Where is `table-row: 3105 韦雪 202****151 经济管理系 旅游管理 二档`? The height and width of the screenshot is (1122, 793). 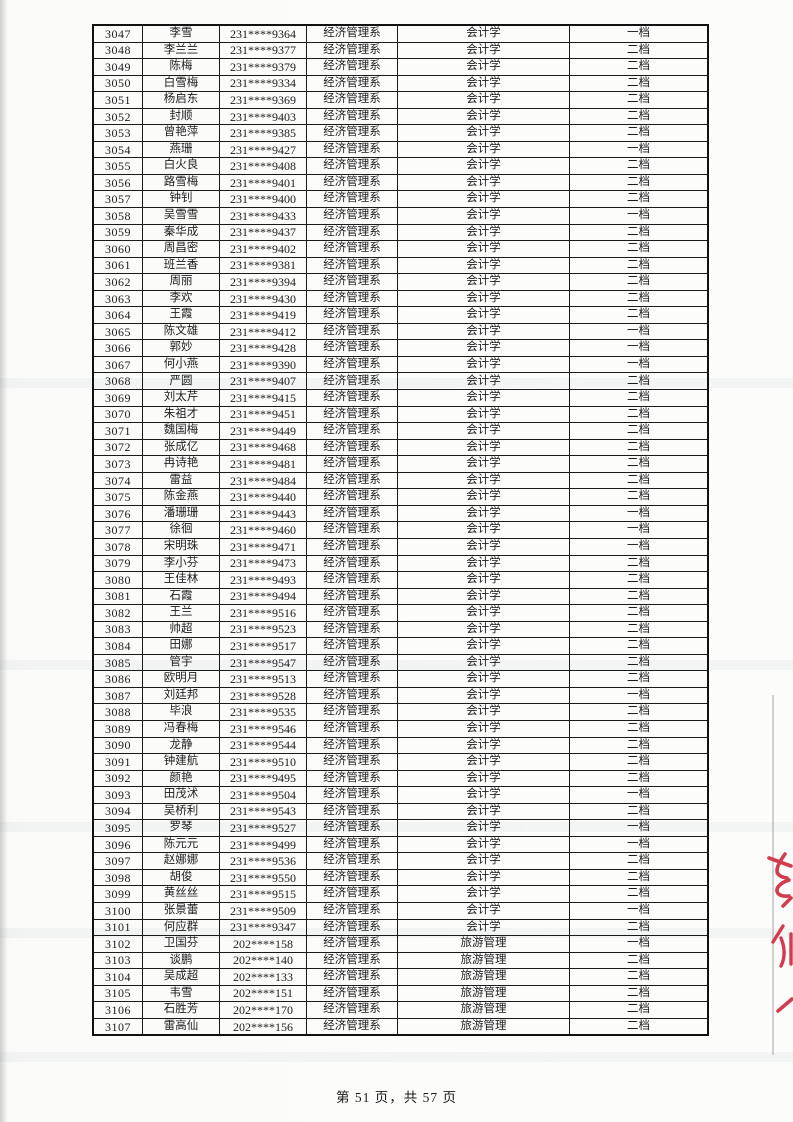 table-row: 3105 韦雪 202****151 经济管理系 旅游管理 二档 is located at coordinates (400, 993).